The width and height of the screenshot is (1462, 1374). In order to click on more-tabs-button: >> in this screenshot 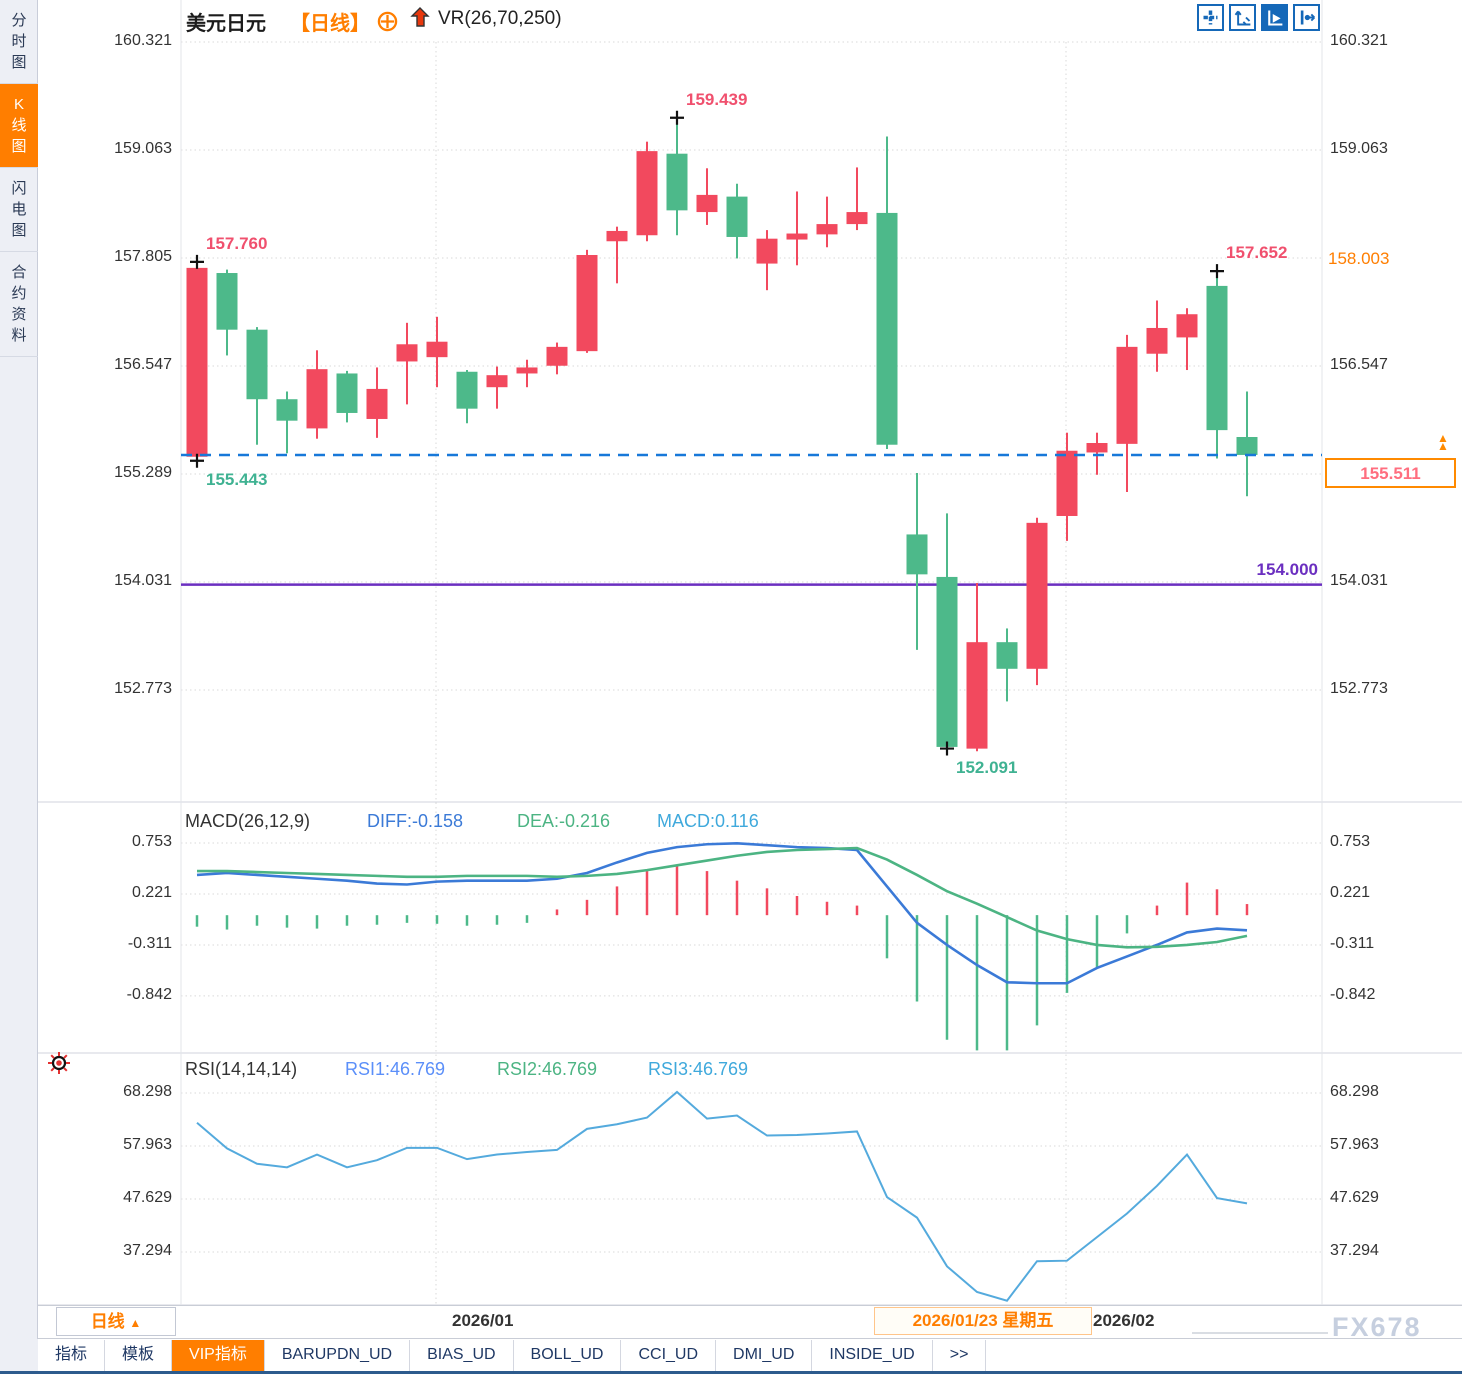, I will do `click(960, 1355)`.